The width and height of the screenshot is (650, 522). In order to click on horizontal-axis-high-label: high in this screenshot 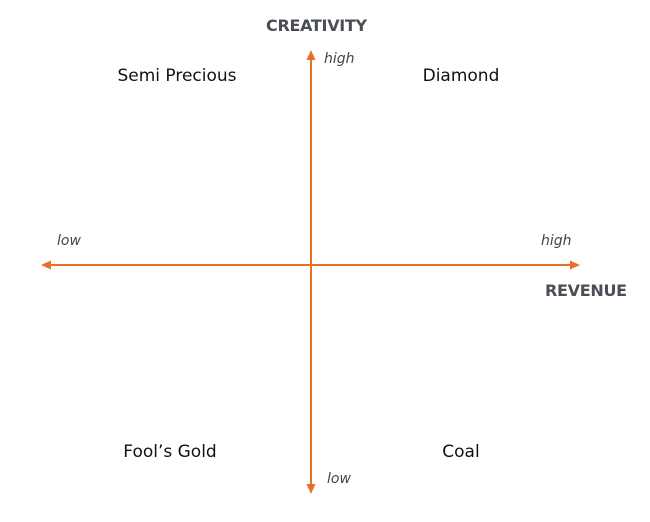, I will do `click(556, 241)`.